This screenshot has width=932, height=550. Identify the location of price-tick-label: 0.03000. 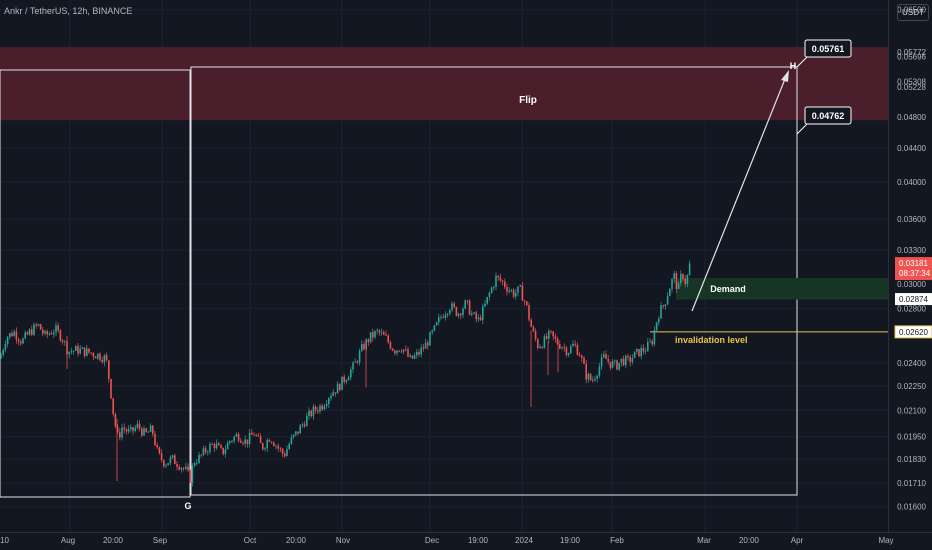
(911, 284).